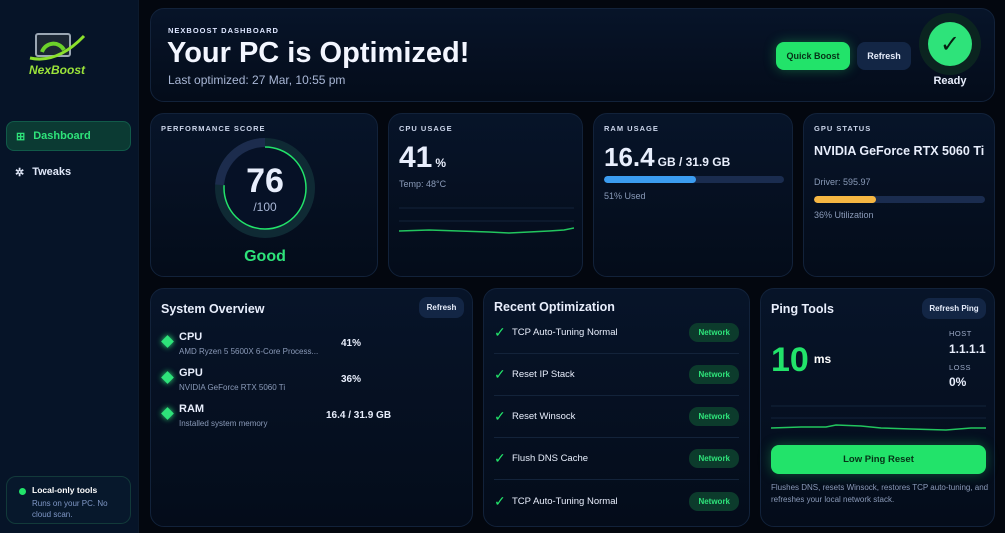  What do you see at coordinates (878, 418) in the screenshot?
I see `ping-sparkline` at bounding box center [878, 418].